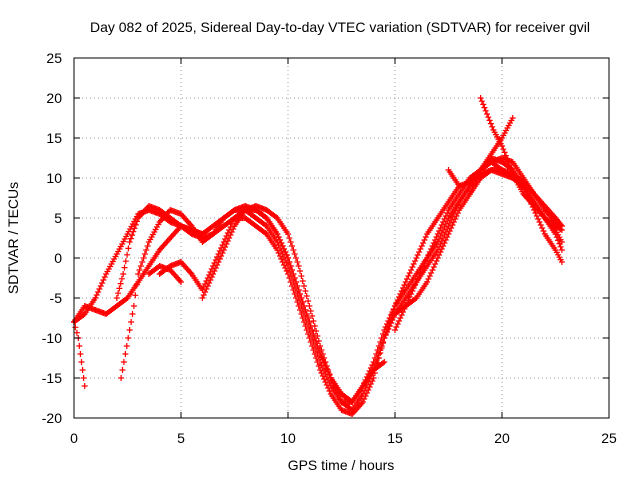 The image size is (640, 480). Describe the element at coordinates (502, 438) in the screenshot. I see `x-tick-label: 20` at that location.